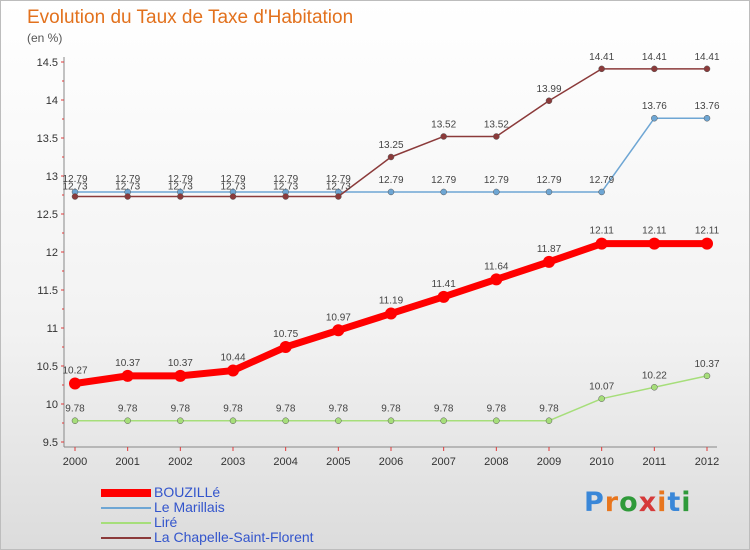 The width and height of the screenshot is (750, 550). I want to click on x-tick-label: 2003, so click(233, 462).